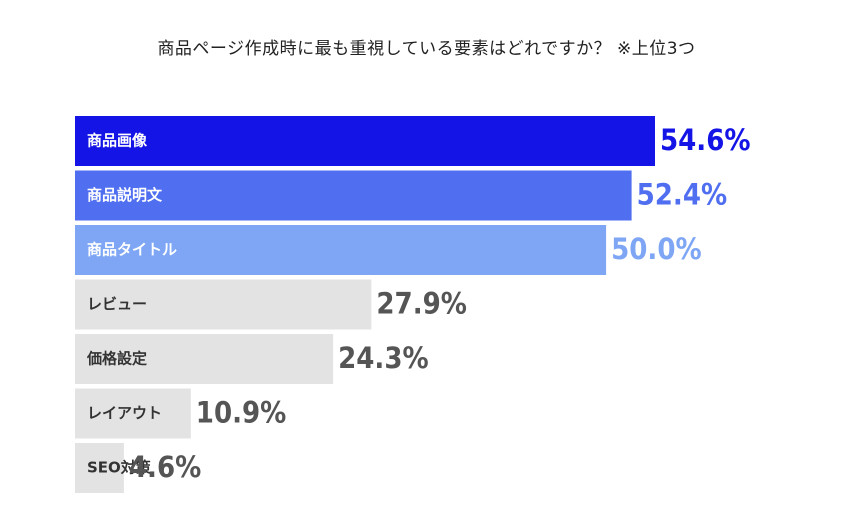 This screenshot has height=508, width=853. Describe the element at coordinates (426, 49) in the screenshot. I see `chart-title: 商品ページ作成時に最も重視している要素はどれですか？ ※上位3つ` at that location.